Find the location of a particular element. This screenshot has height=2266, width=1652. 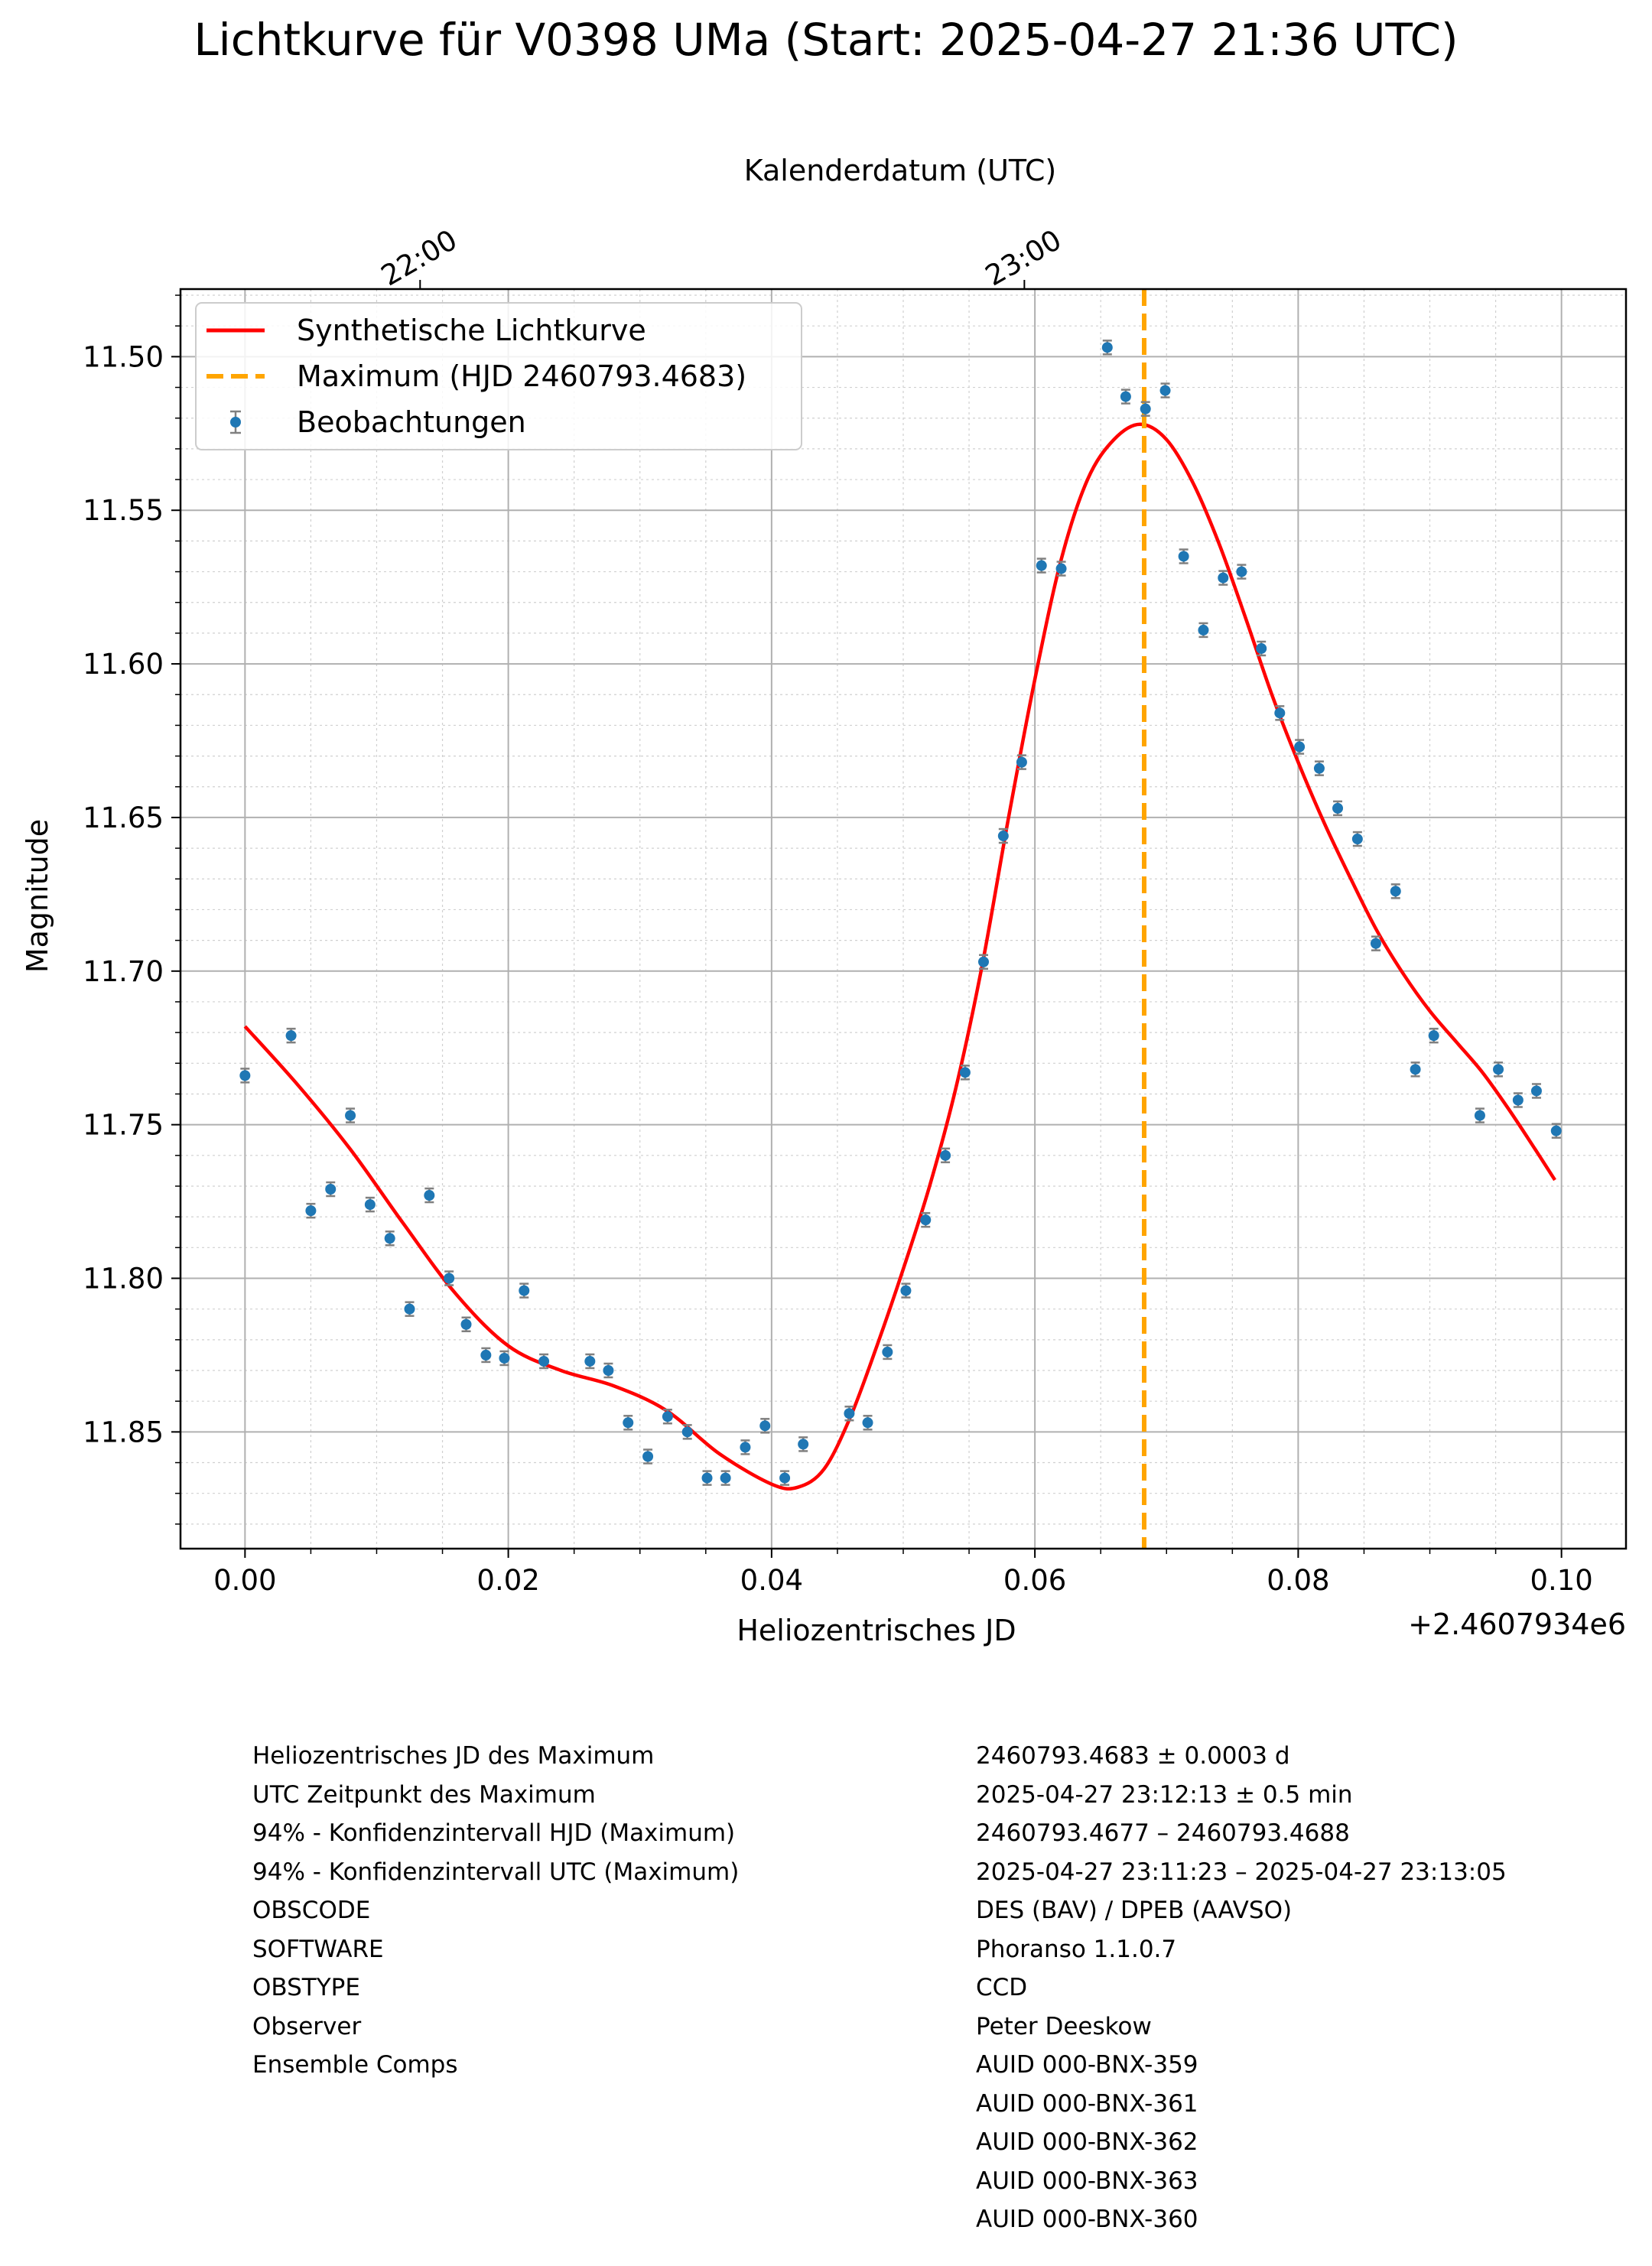

info-value: AUID 000-BNX-363 is located at coordinates (1087, 2181).